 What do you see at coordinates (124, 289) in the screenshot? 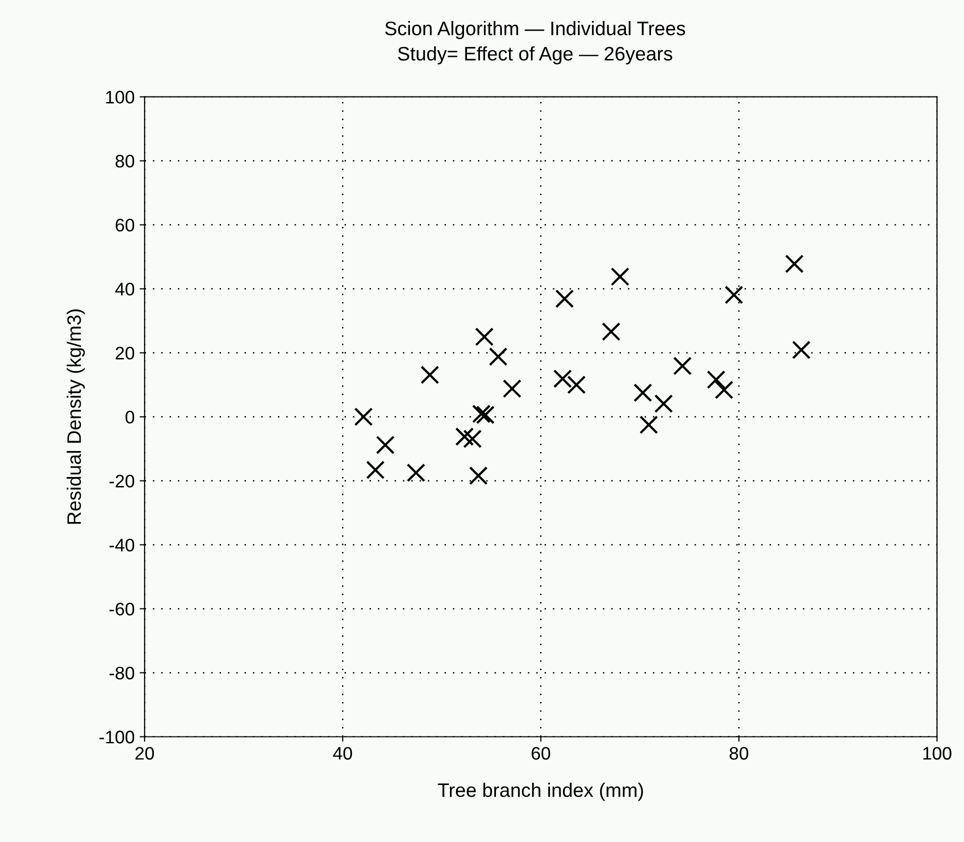
I see `y-tick-label: 40` at bounding box center [124, 289].